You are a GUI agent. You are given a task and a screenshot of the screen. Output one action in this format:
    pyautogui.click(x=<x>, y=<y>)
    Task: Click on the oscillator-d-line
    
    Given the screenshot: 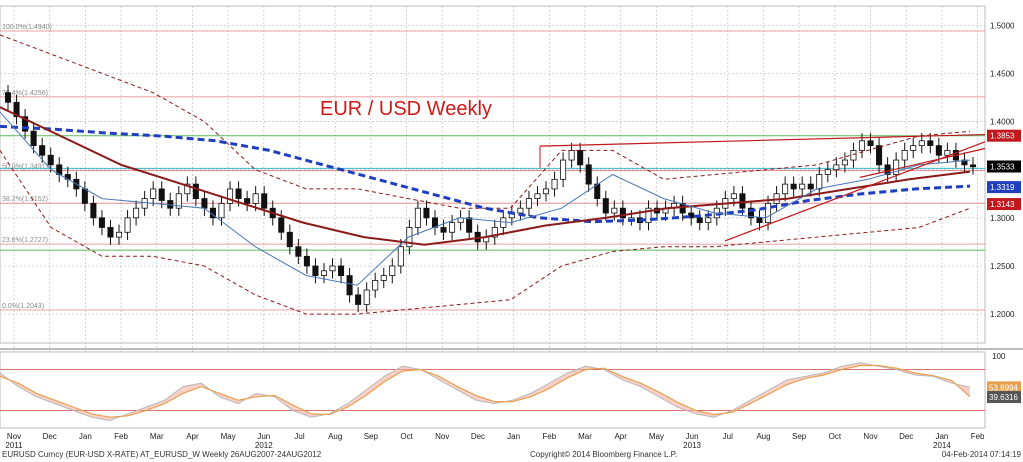 What is the action you would take?
    pyautogui.click(x=485, y=391)
    